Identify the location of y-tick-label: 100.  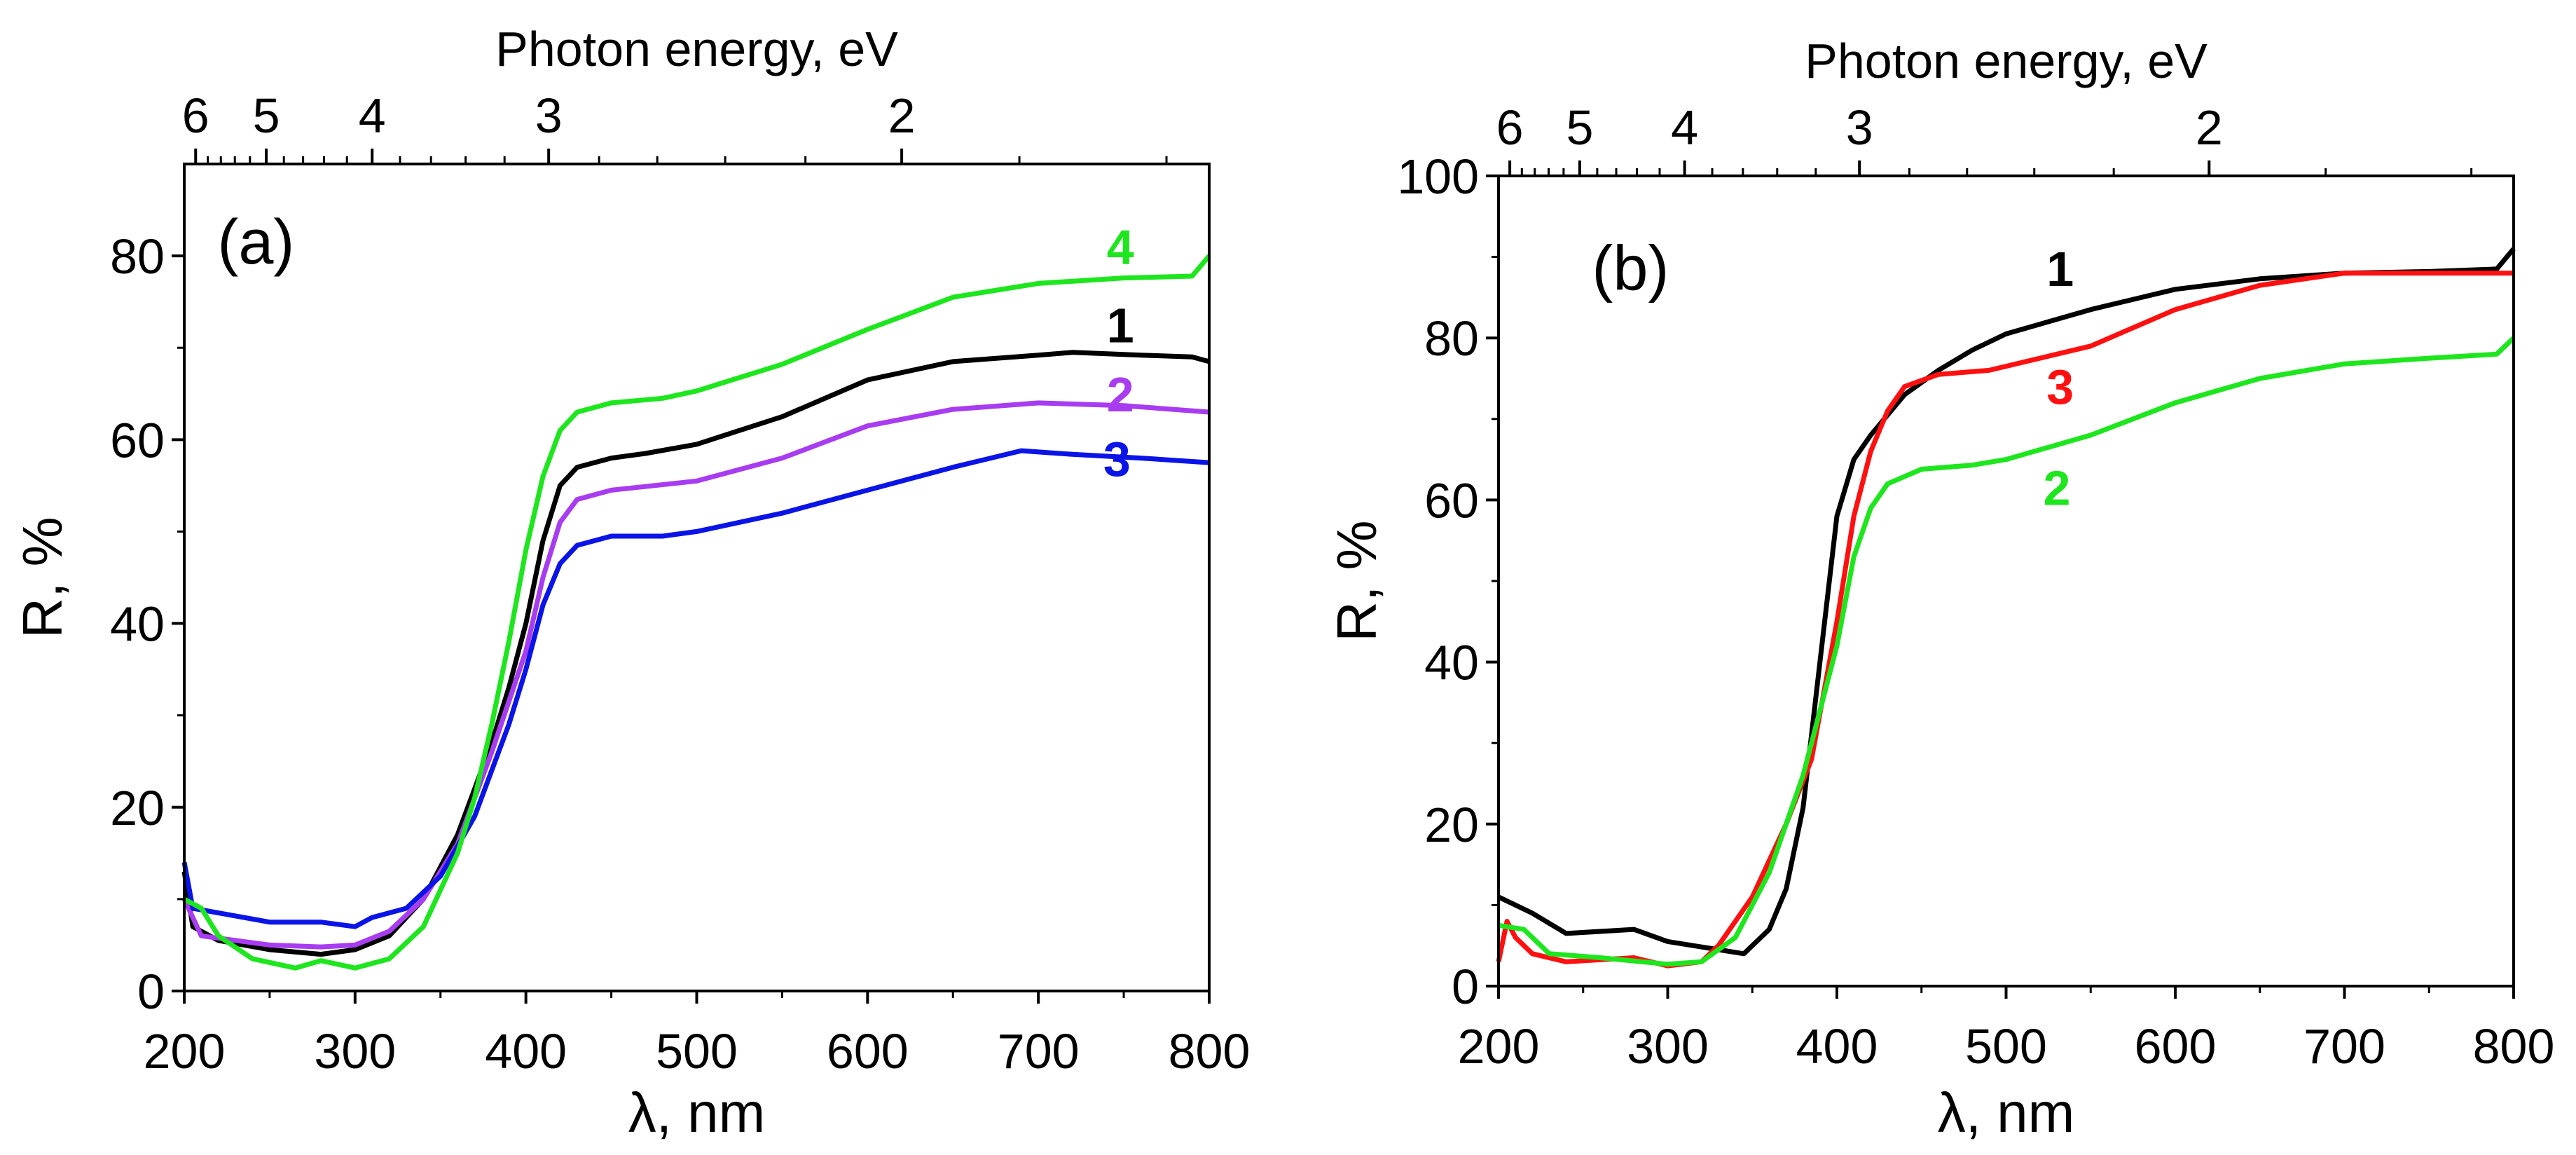
(1438, 176).